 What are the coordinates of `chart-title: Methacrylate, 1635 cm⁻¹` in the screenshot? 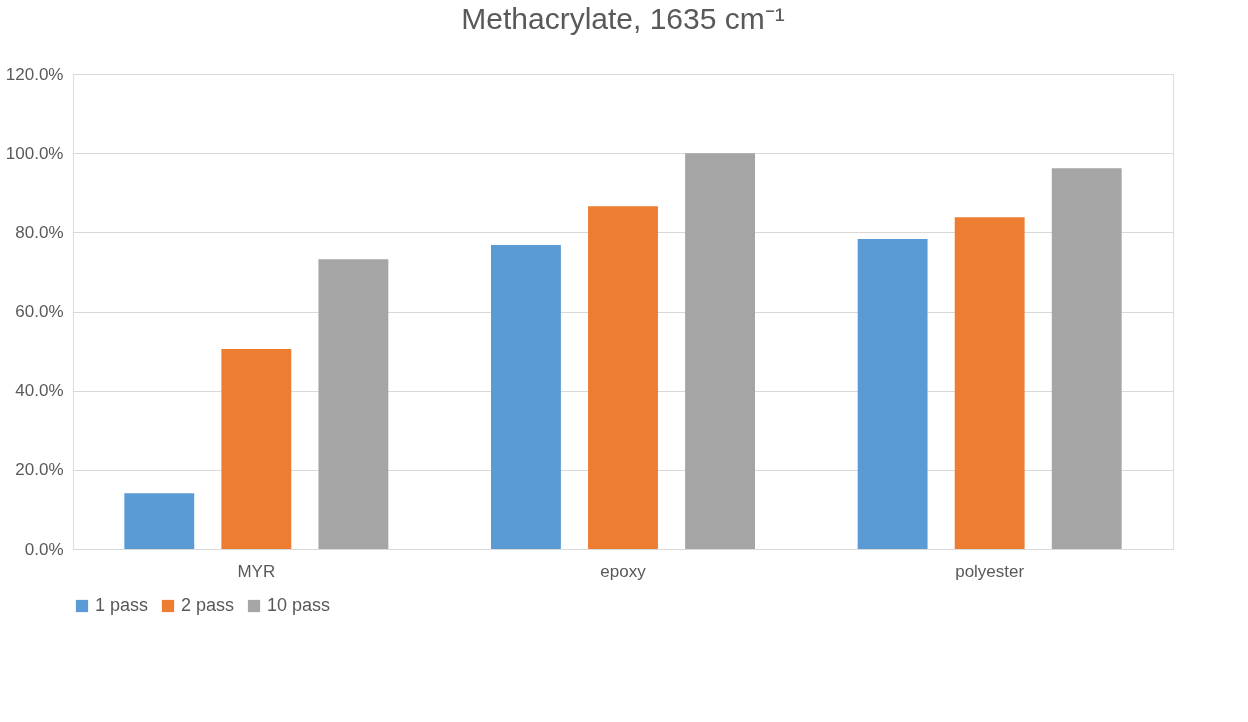 It's located at (623, 18).